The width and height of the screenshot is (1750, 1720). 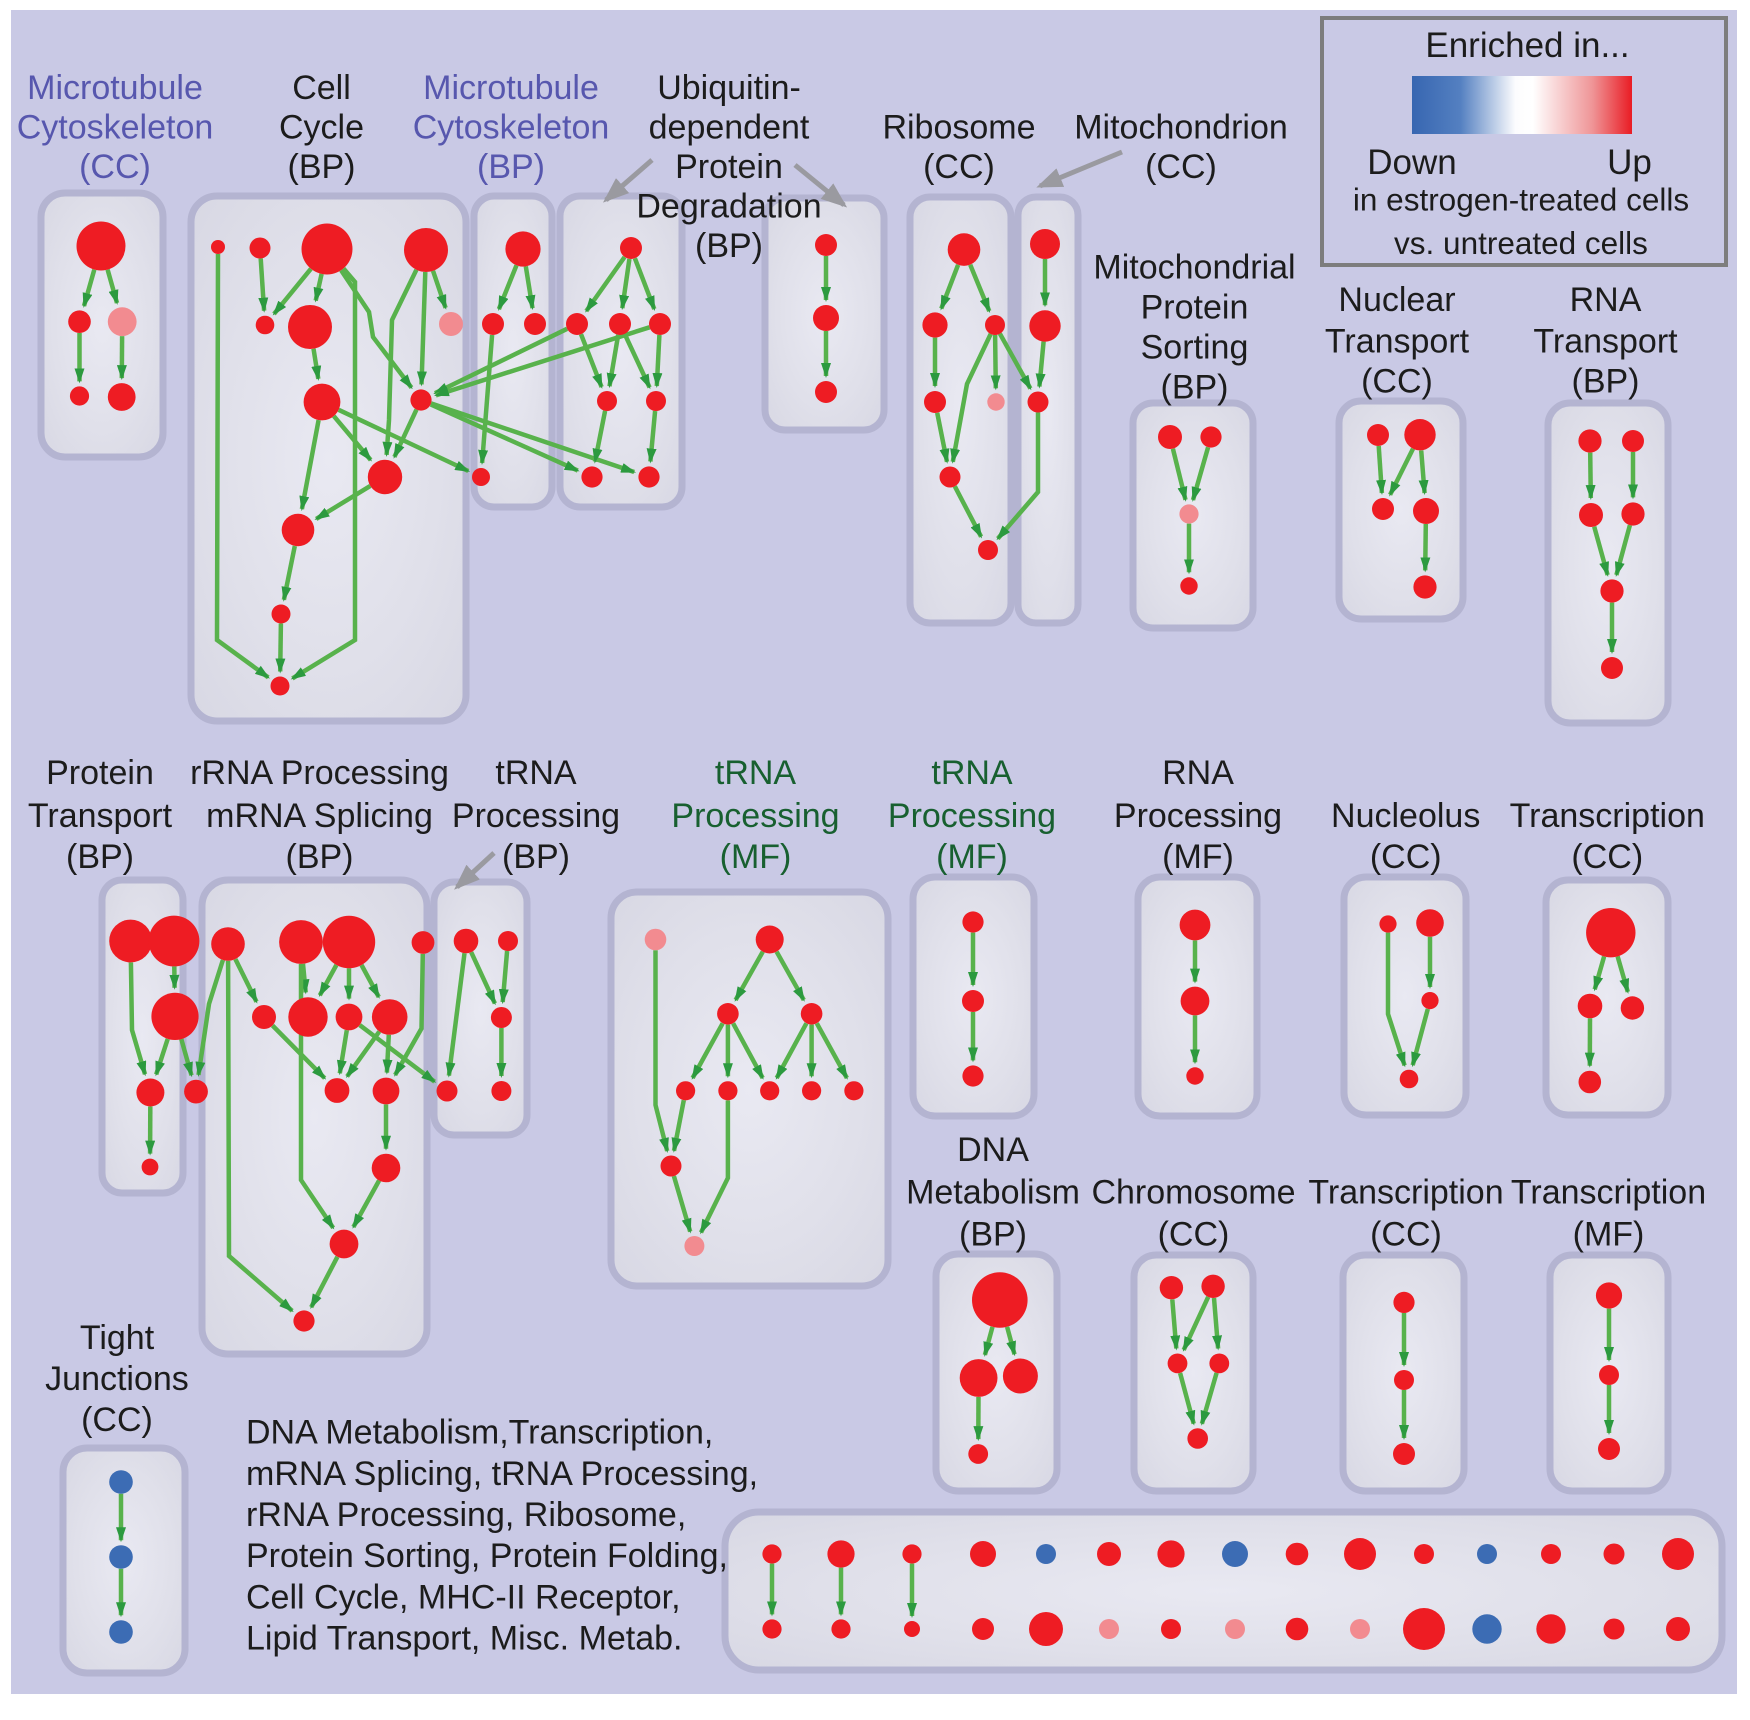 What do you see at coordinates (117, 1379) in the screenshot?
I see `svg-text: Junctions` at bounding box center [117, 1379].